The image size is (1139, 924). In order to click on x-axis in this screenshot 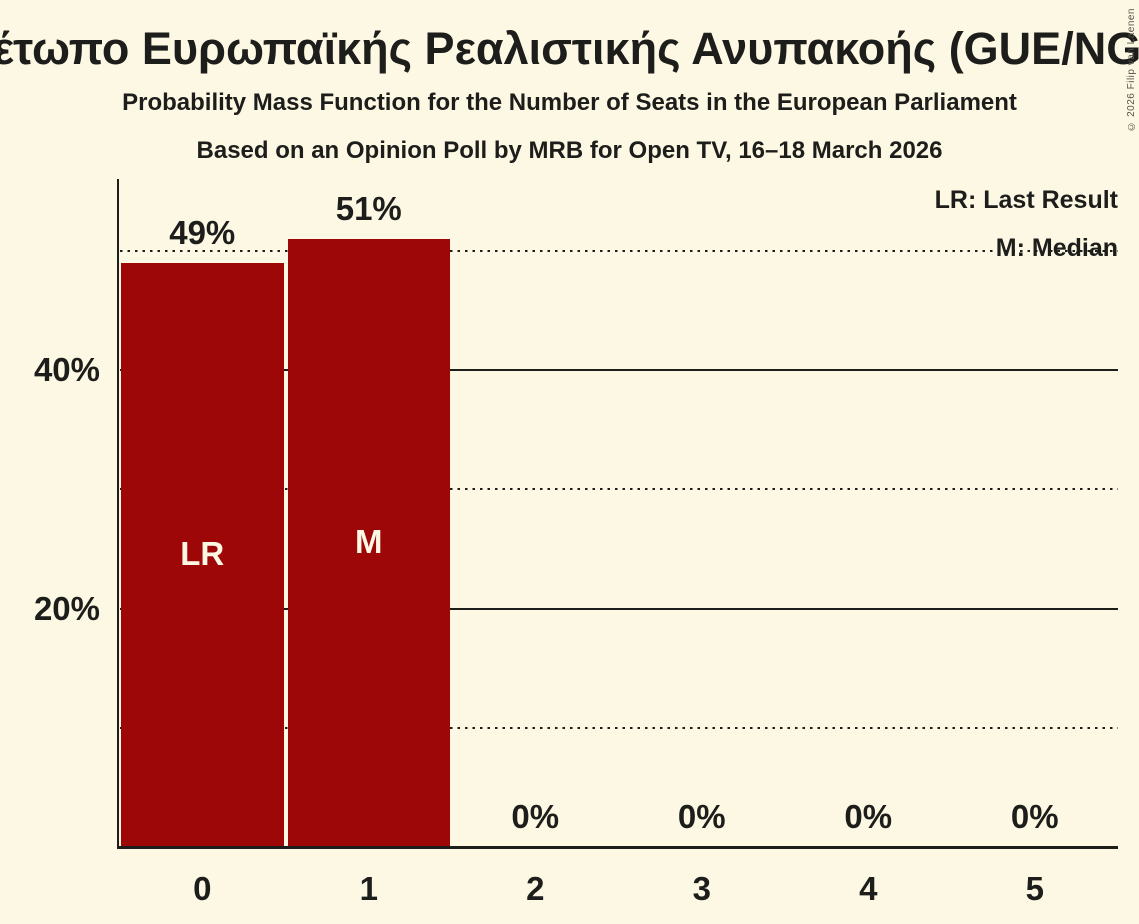, I will do `click(617, 847)`.